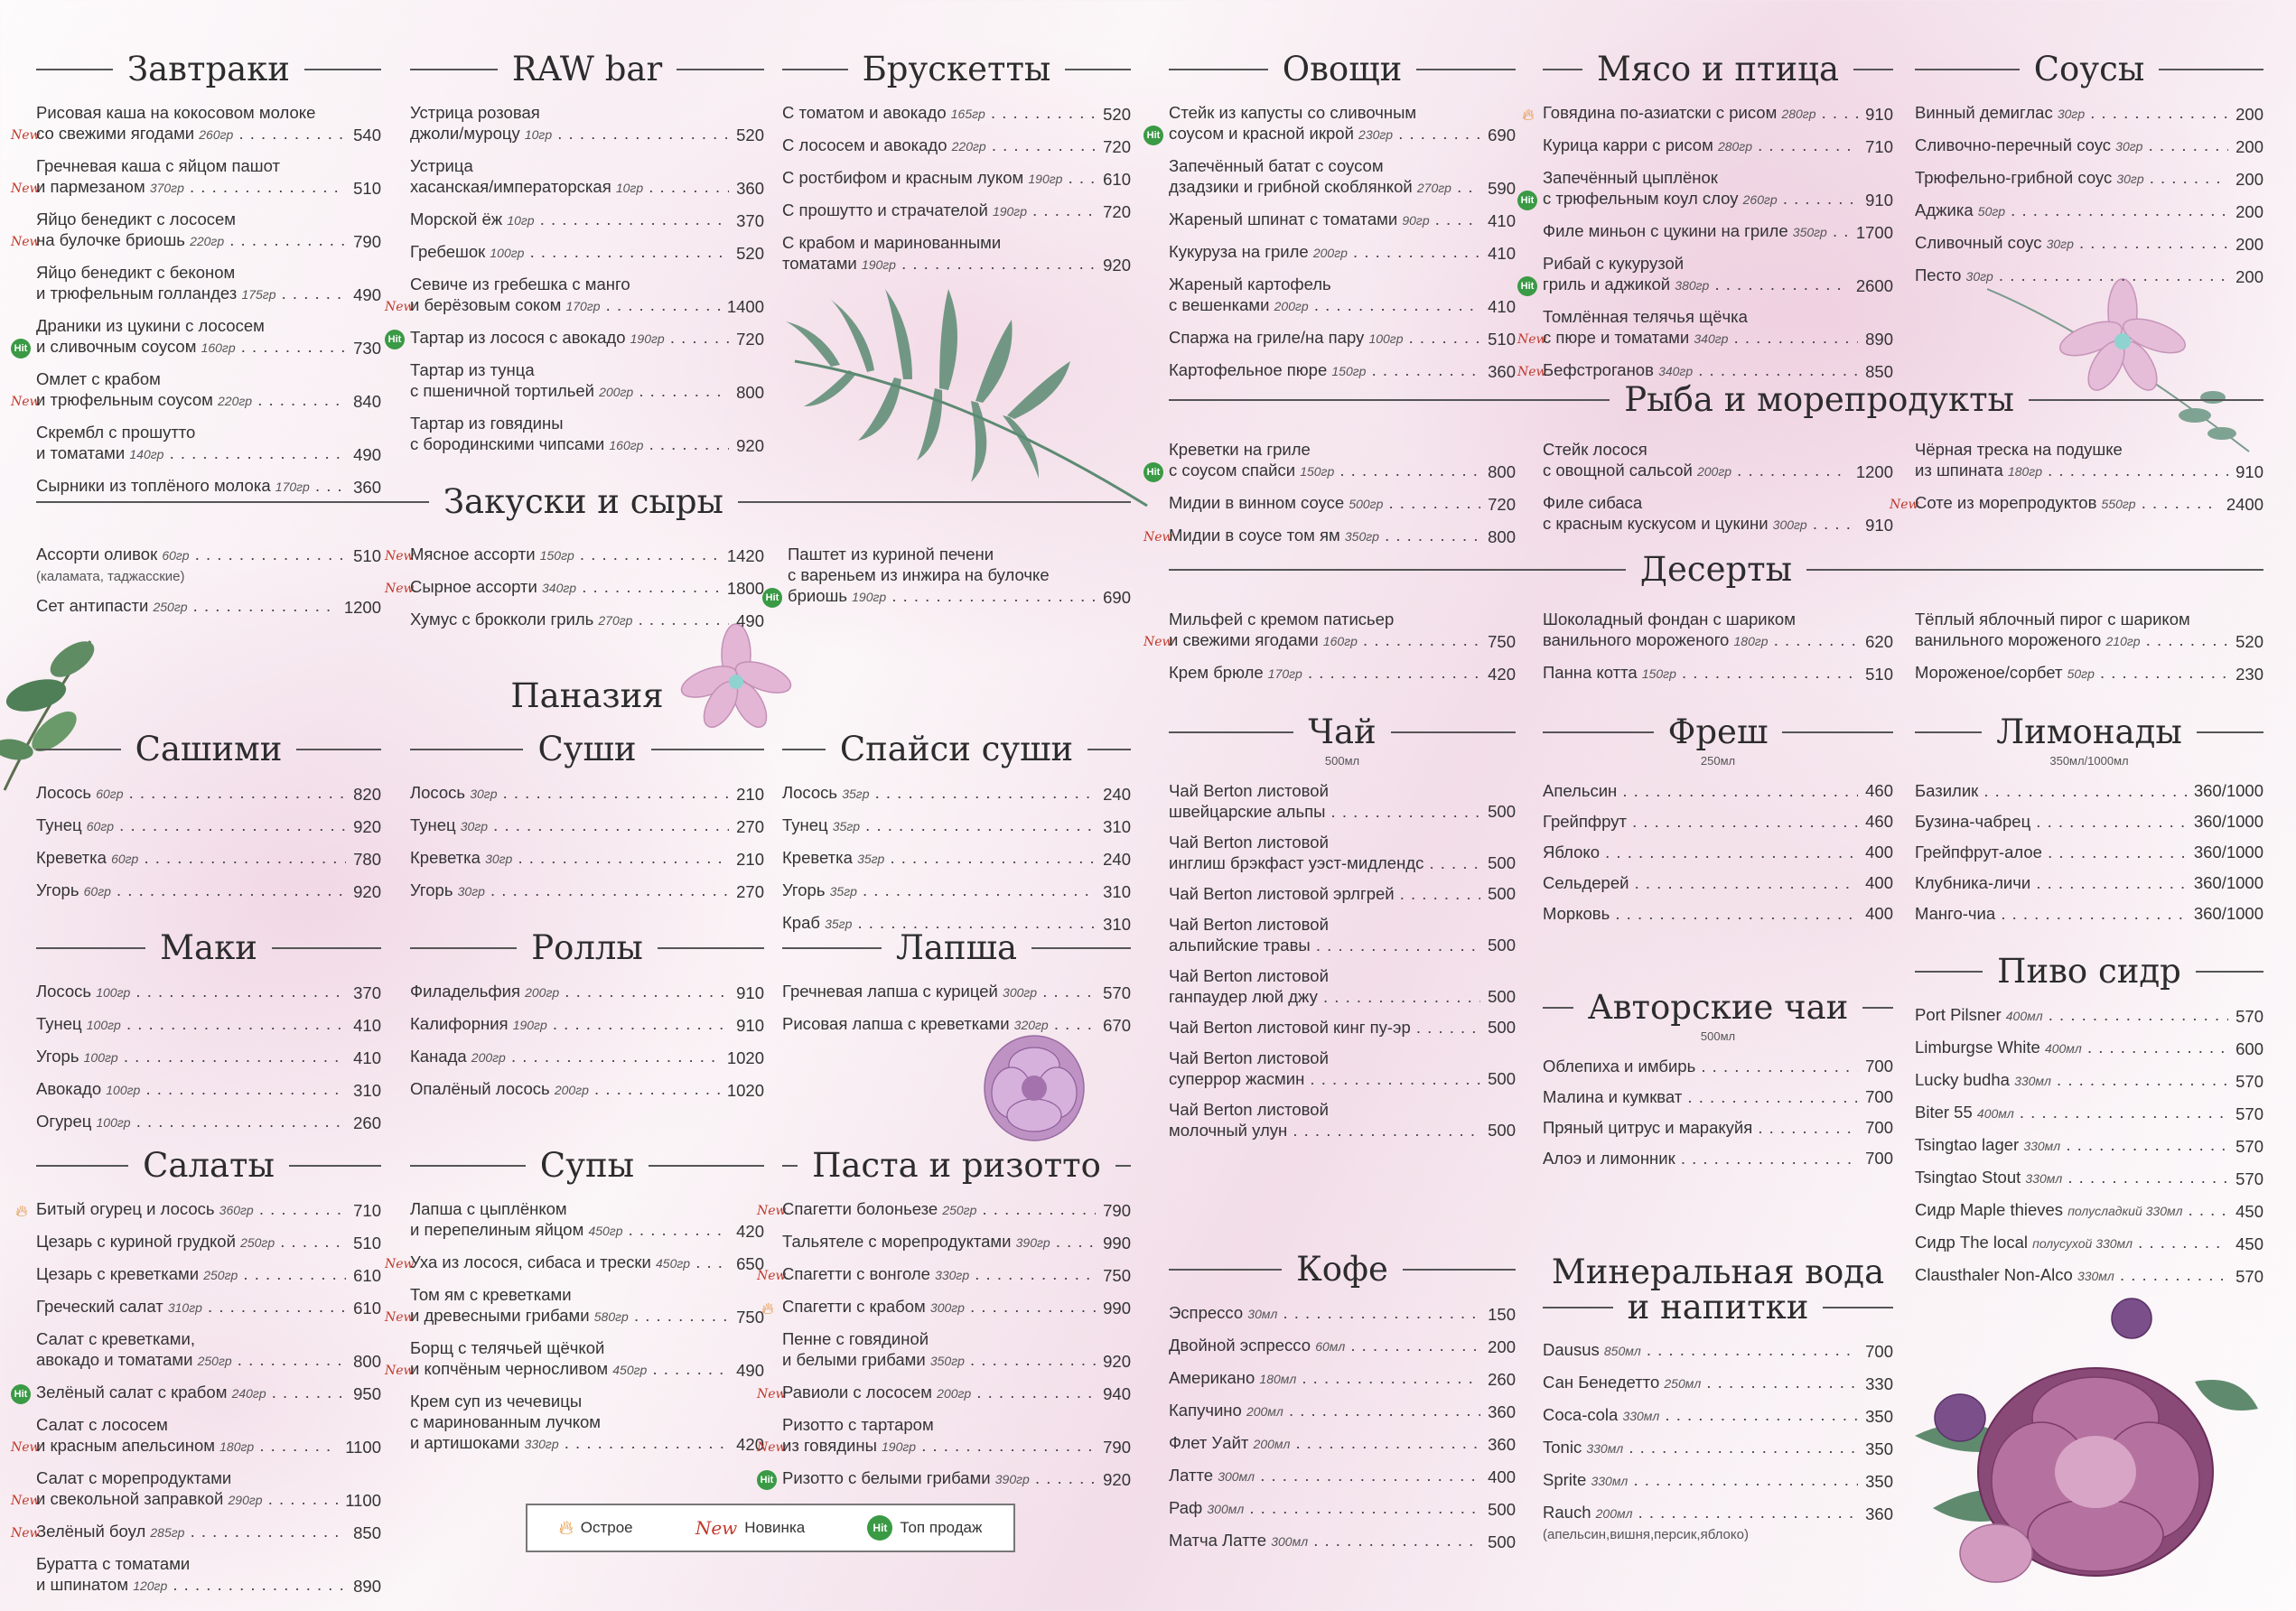 This screenshot has height=1611, width=2296. I want to click on menu-item-name: Матча Латте, so click(1218, 1540).